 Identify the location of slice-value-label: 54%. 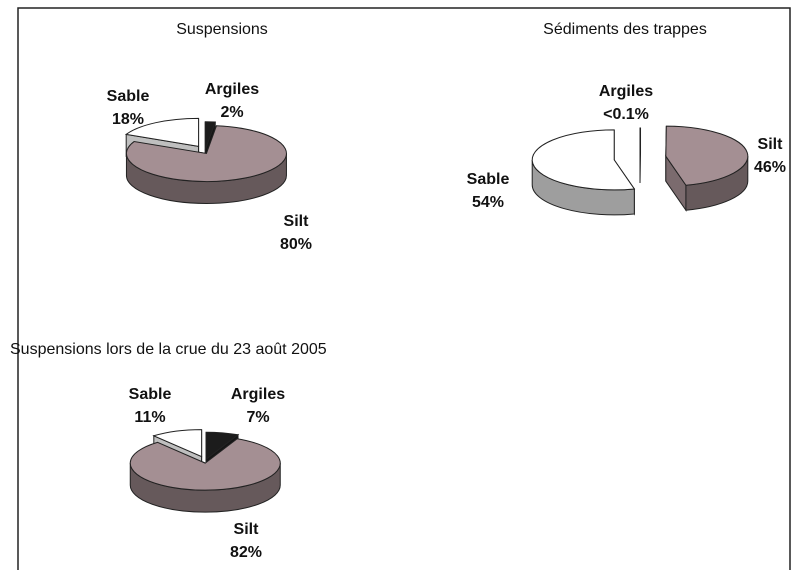
(488, 202).